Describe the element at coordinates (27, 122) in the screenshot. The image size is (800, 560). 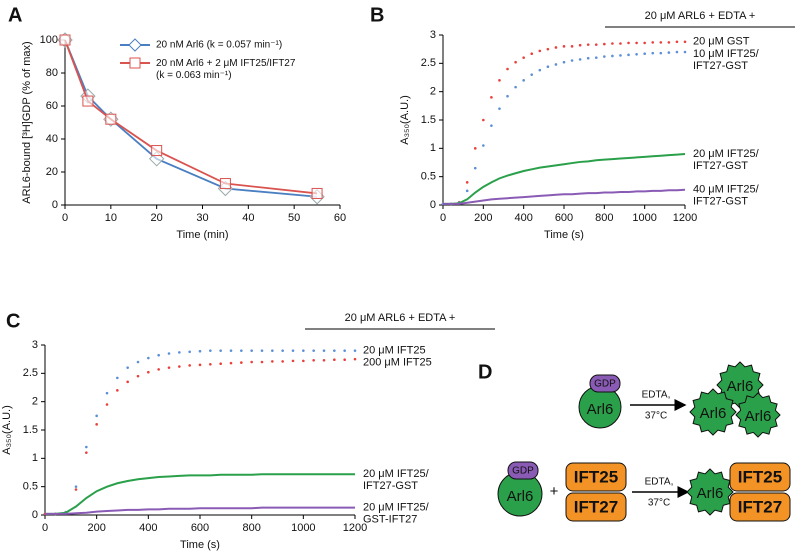
I see `y-axis-label: ARL6-bound [³H]GDP (% of max)` at that location.